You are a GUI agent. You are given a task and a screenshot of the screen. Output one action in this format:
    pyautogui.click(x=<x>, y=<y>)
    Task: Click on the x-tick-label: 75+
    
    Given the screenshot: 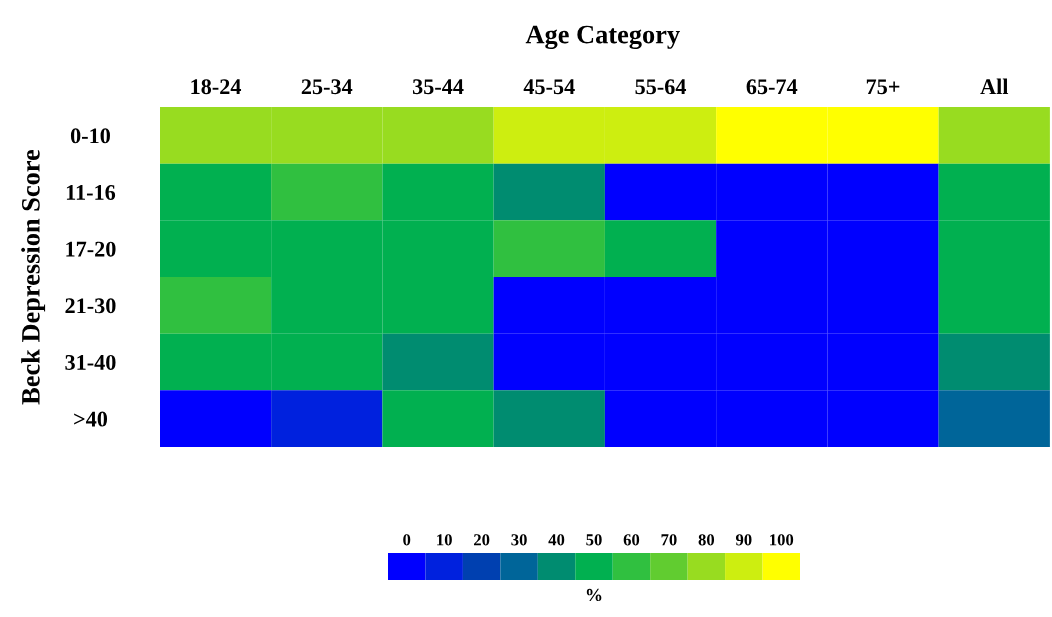 What is the action you would take?
    pyautogui.click(x=883, y=87)
    